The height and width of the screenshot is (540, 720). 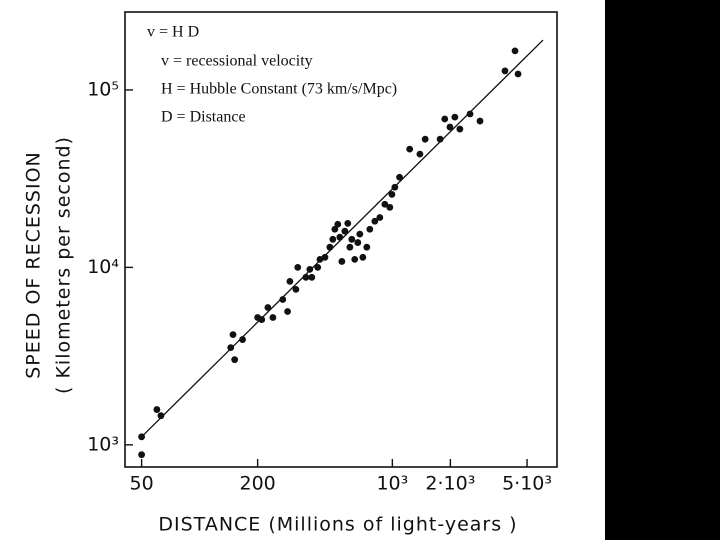 I want to click on x-tick-label: 2·10³, so click(x=450, y=484).